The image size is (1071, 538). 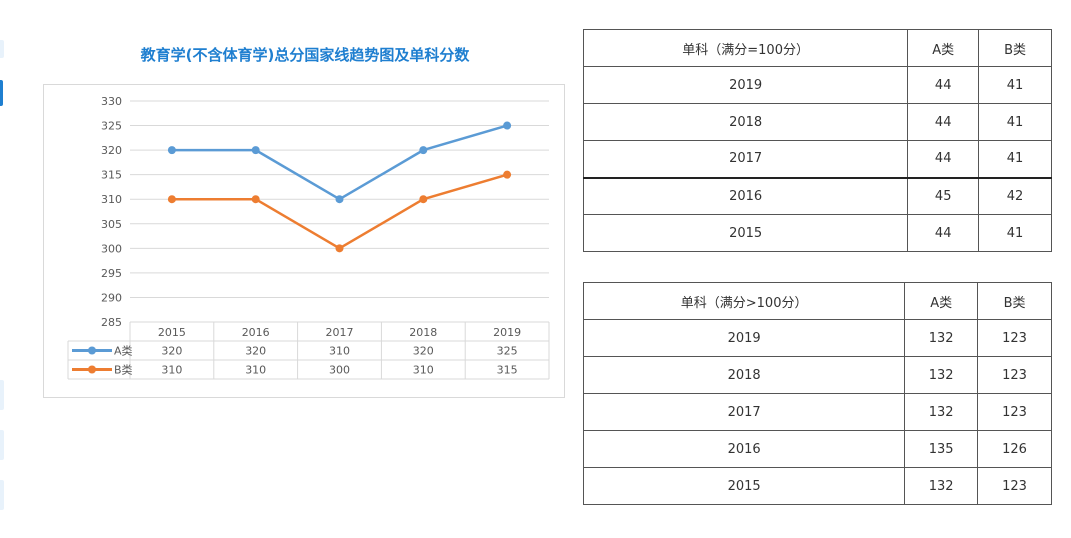 I want to click on table-row: 2018 132 123, so click(x=817, y=375).